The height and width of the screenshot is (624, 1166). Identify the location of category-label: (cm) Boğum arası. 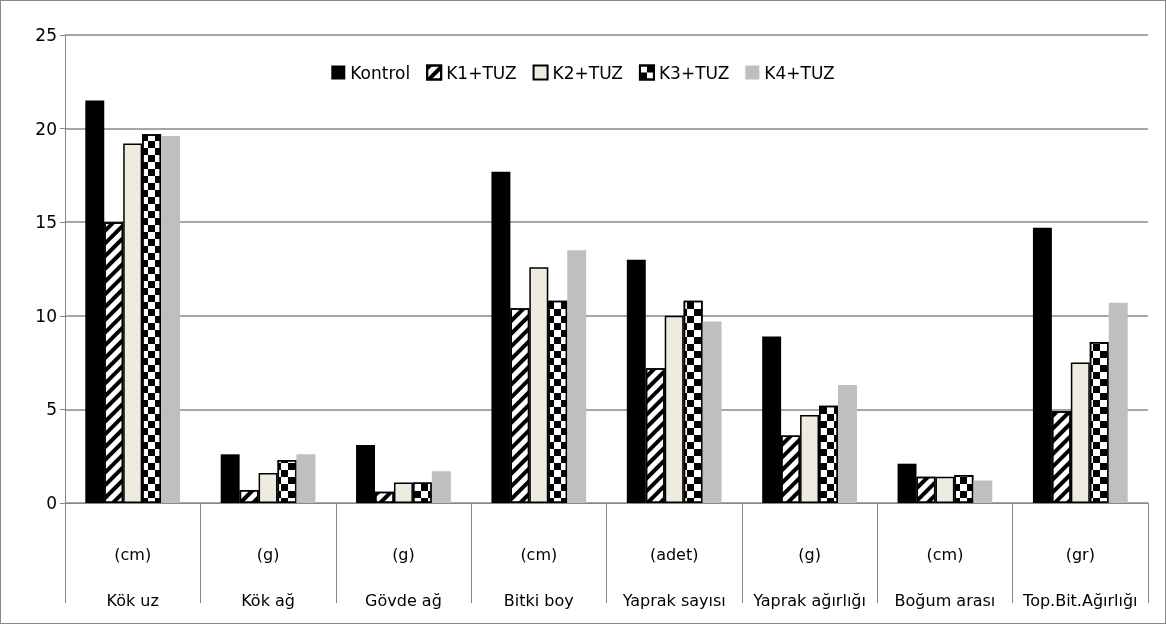
(945, 577).